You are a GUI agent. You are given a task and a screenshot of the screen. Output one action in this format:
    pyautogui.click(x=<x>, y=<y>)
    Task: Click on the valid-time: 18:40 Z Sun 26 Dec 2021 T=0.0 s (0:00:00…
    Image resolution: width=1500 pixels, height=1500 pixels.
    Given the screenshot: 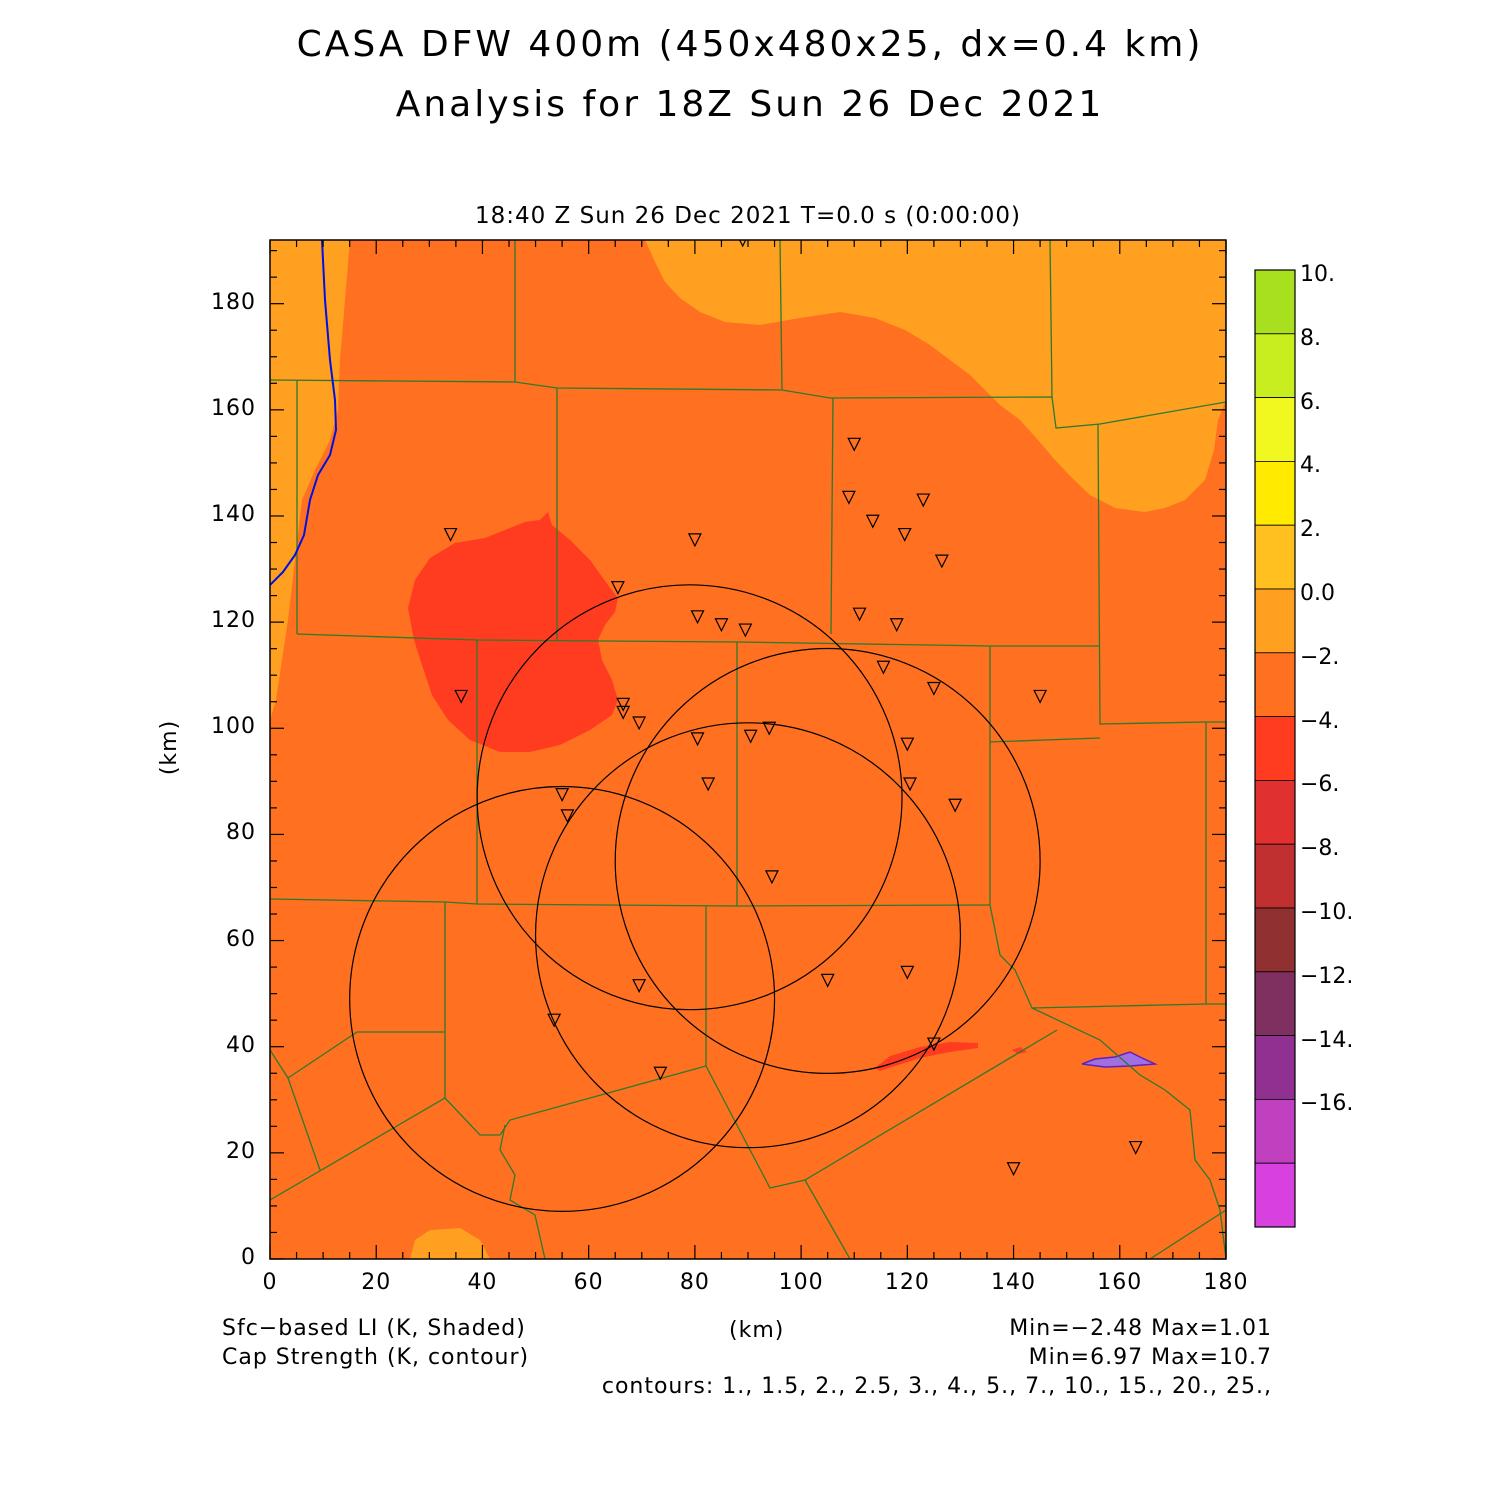 What is the action you would take?
    pyautogui.click(x=748, y=216)
    